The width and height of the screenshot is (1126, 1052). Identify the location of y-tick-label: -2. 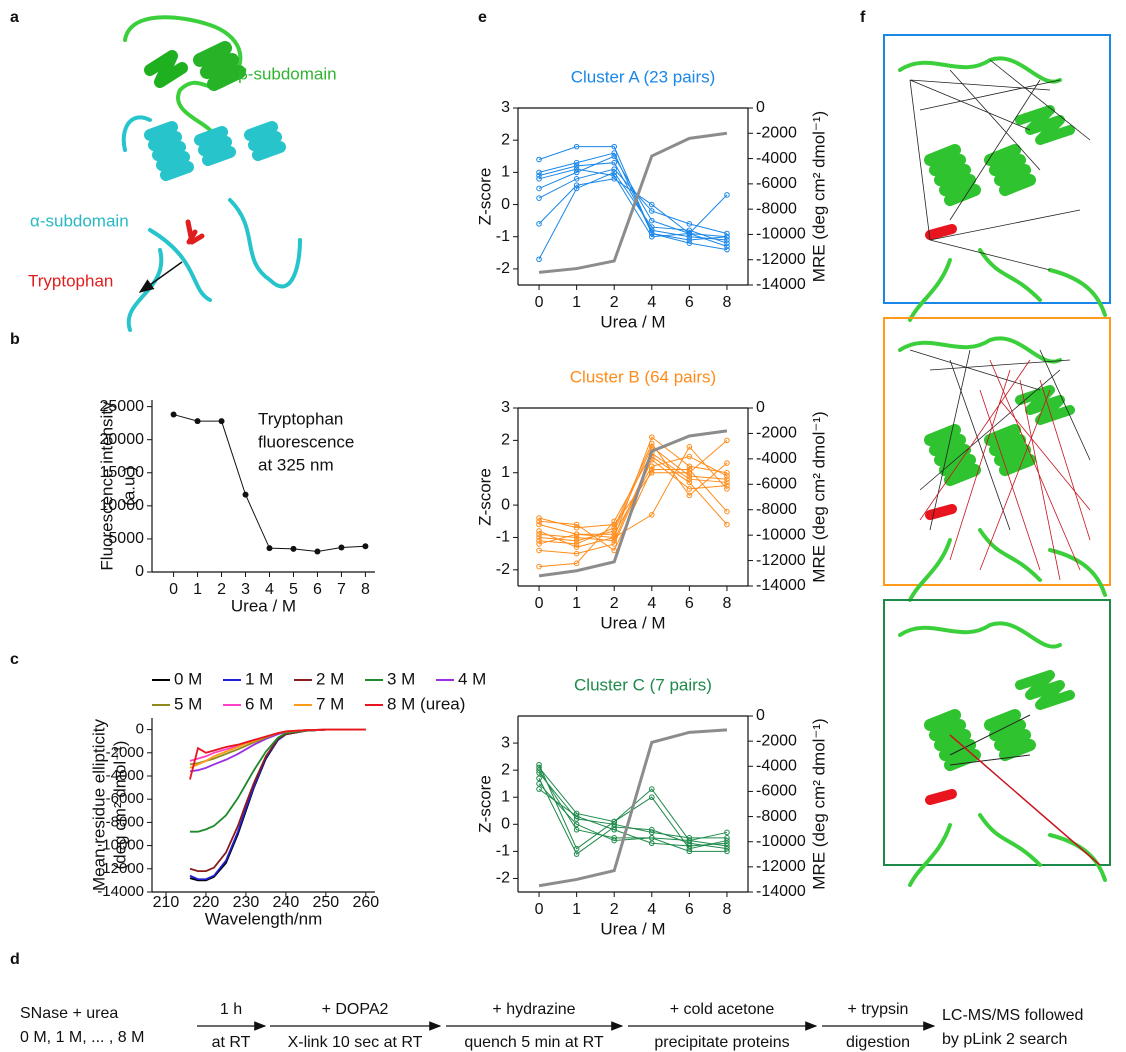
(503, 569).